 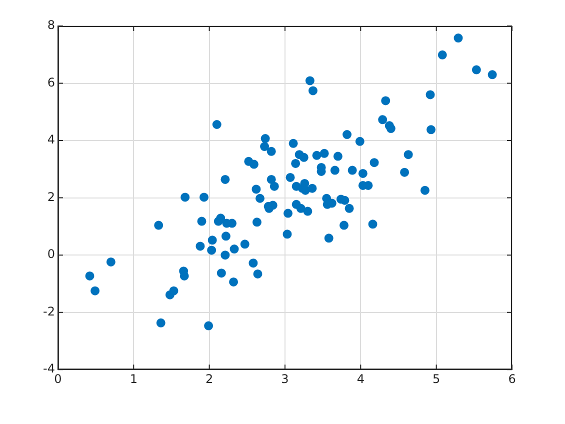 What do you see at coordinates (51, 82) in the screenshot?
I see `y-tick-label: 6` at bounding box center [51, 82].